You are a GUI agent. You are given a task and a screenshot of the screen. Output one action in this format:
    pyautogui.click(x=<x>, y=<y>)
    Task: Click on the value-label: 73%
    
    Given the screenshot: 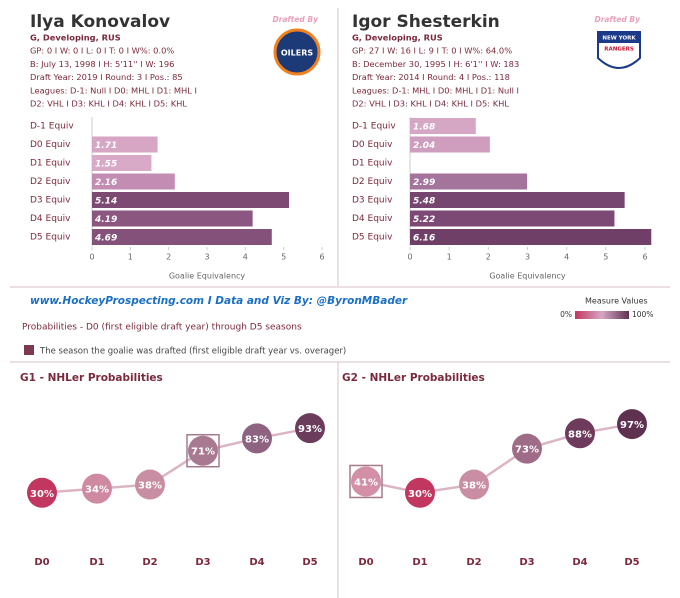 What is the action you would take?
    pyautogui.click(x=527, y=450)
    